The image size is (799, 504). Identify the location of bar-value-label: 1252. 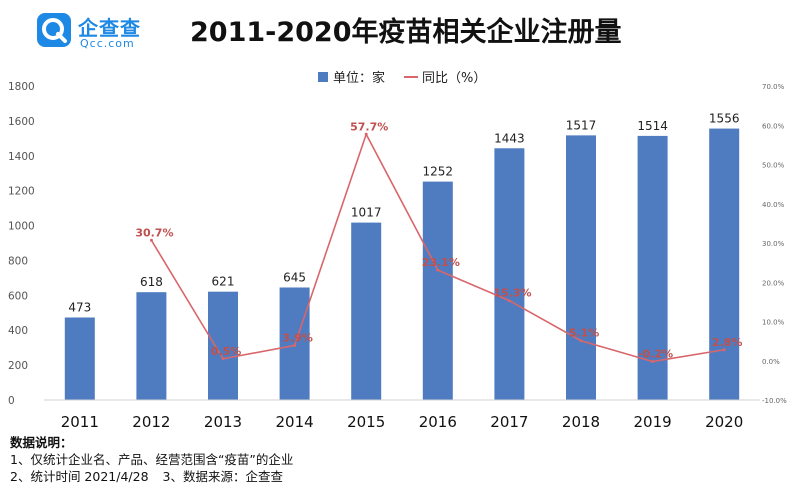
(438, 172).